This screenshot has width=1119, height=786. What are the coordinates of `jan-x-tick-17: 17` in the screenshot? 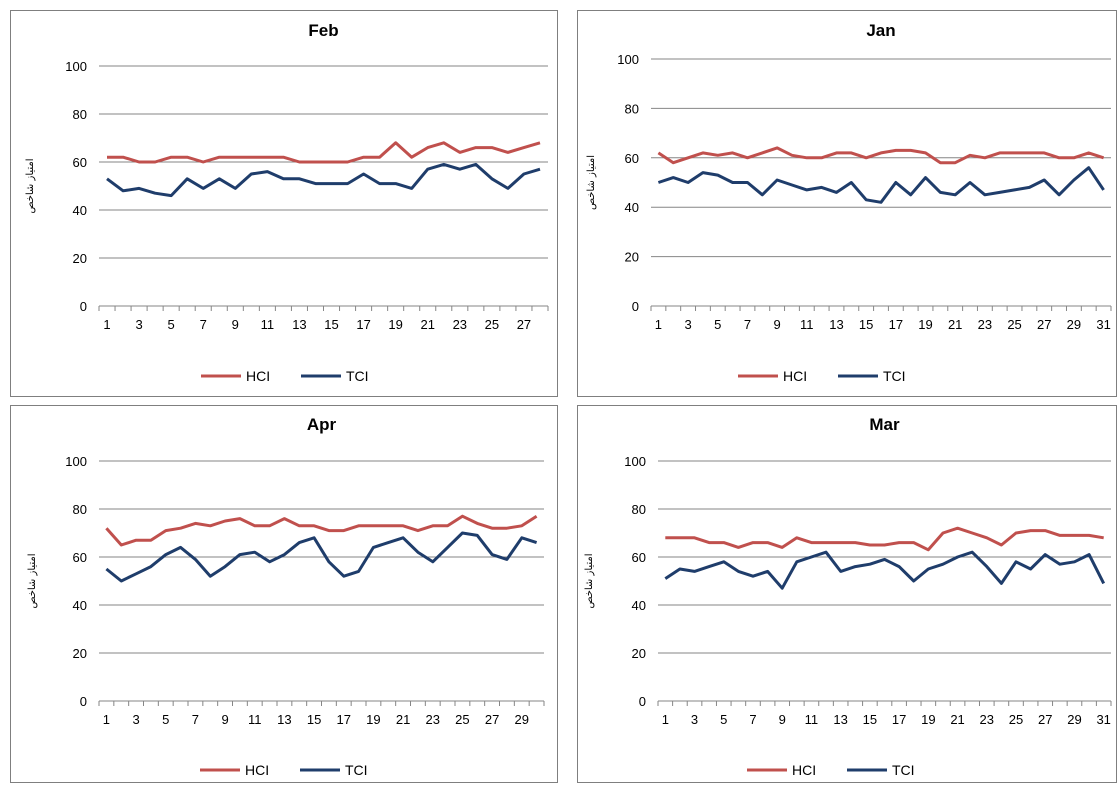 It's located at (896, 324).